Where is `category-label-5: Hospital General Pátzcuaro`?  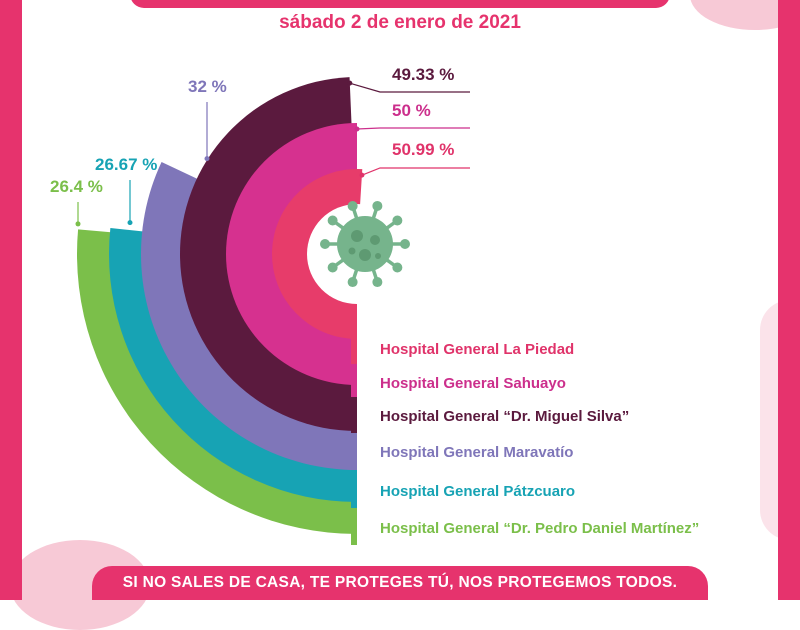 category-label-5: Hospital General Pátzcuaro is located at coordinates (477, 491).